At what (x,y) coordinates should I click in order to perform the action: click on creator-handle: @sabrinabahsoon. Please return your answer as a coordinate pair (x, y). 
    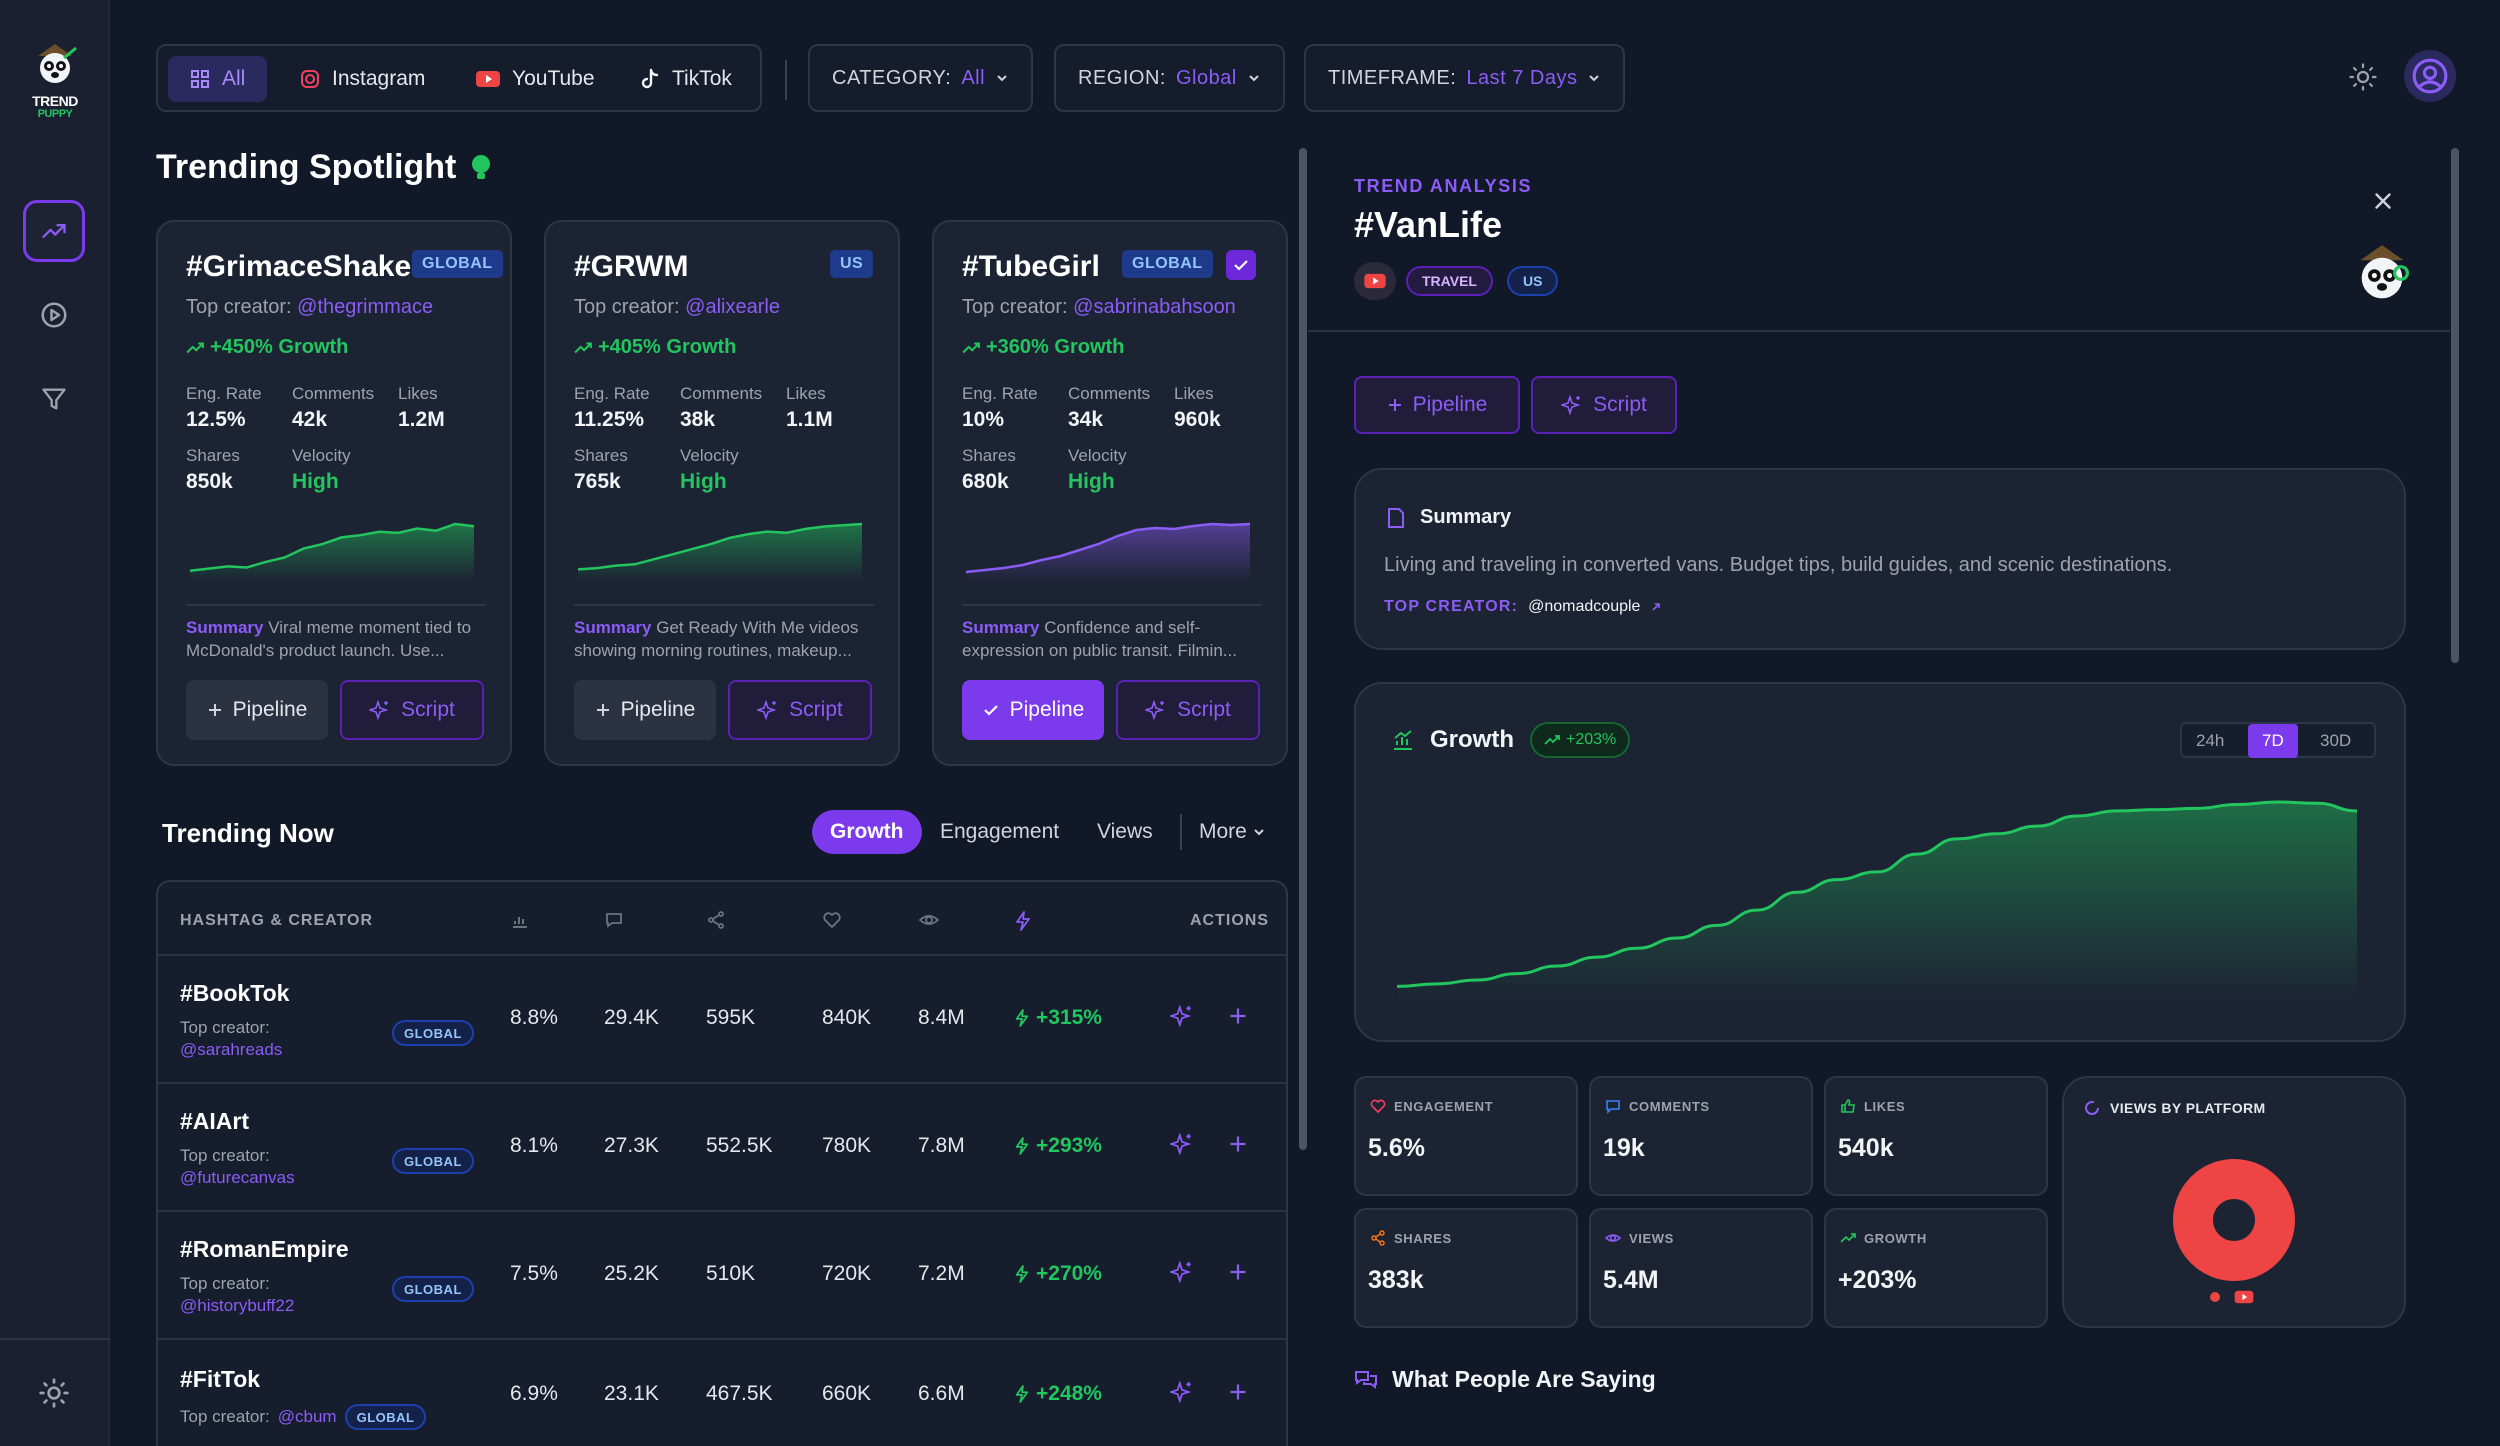
    Looking at the image, I should click on (1154, 307).